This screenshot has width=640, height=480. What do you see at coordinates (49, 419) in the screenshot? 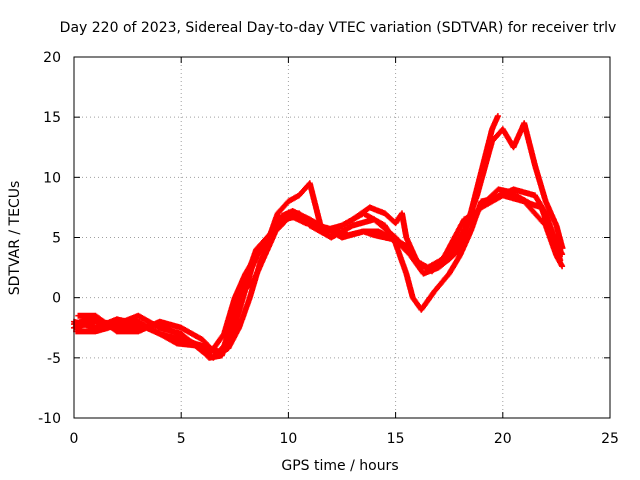
I see `y-tick-label: -10` at bounding box center [49, 419].